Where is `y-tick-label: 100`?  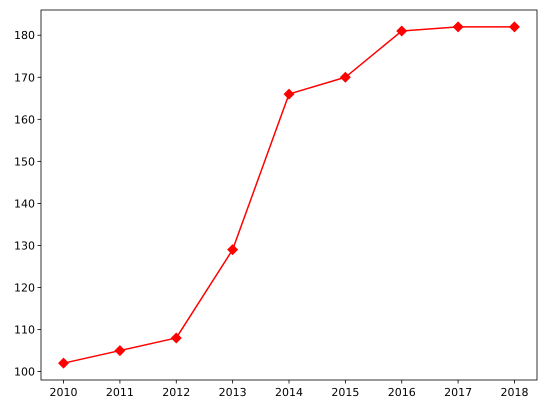
y-tick-label: 100 is located at coordinates (24, 372).